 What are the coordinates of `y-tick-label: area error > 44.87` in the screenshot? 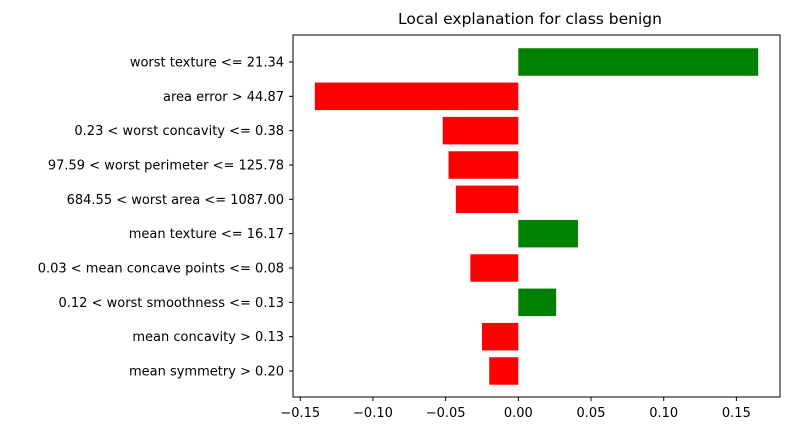 It's located at (223, 97).